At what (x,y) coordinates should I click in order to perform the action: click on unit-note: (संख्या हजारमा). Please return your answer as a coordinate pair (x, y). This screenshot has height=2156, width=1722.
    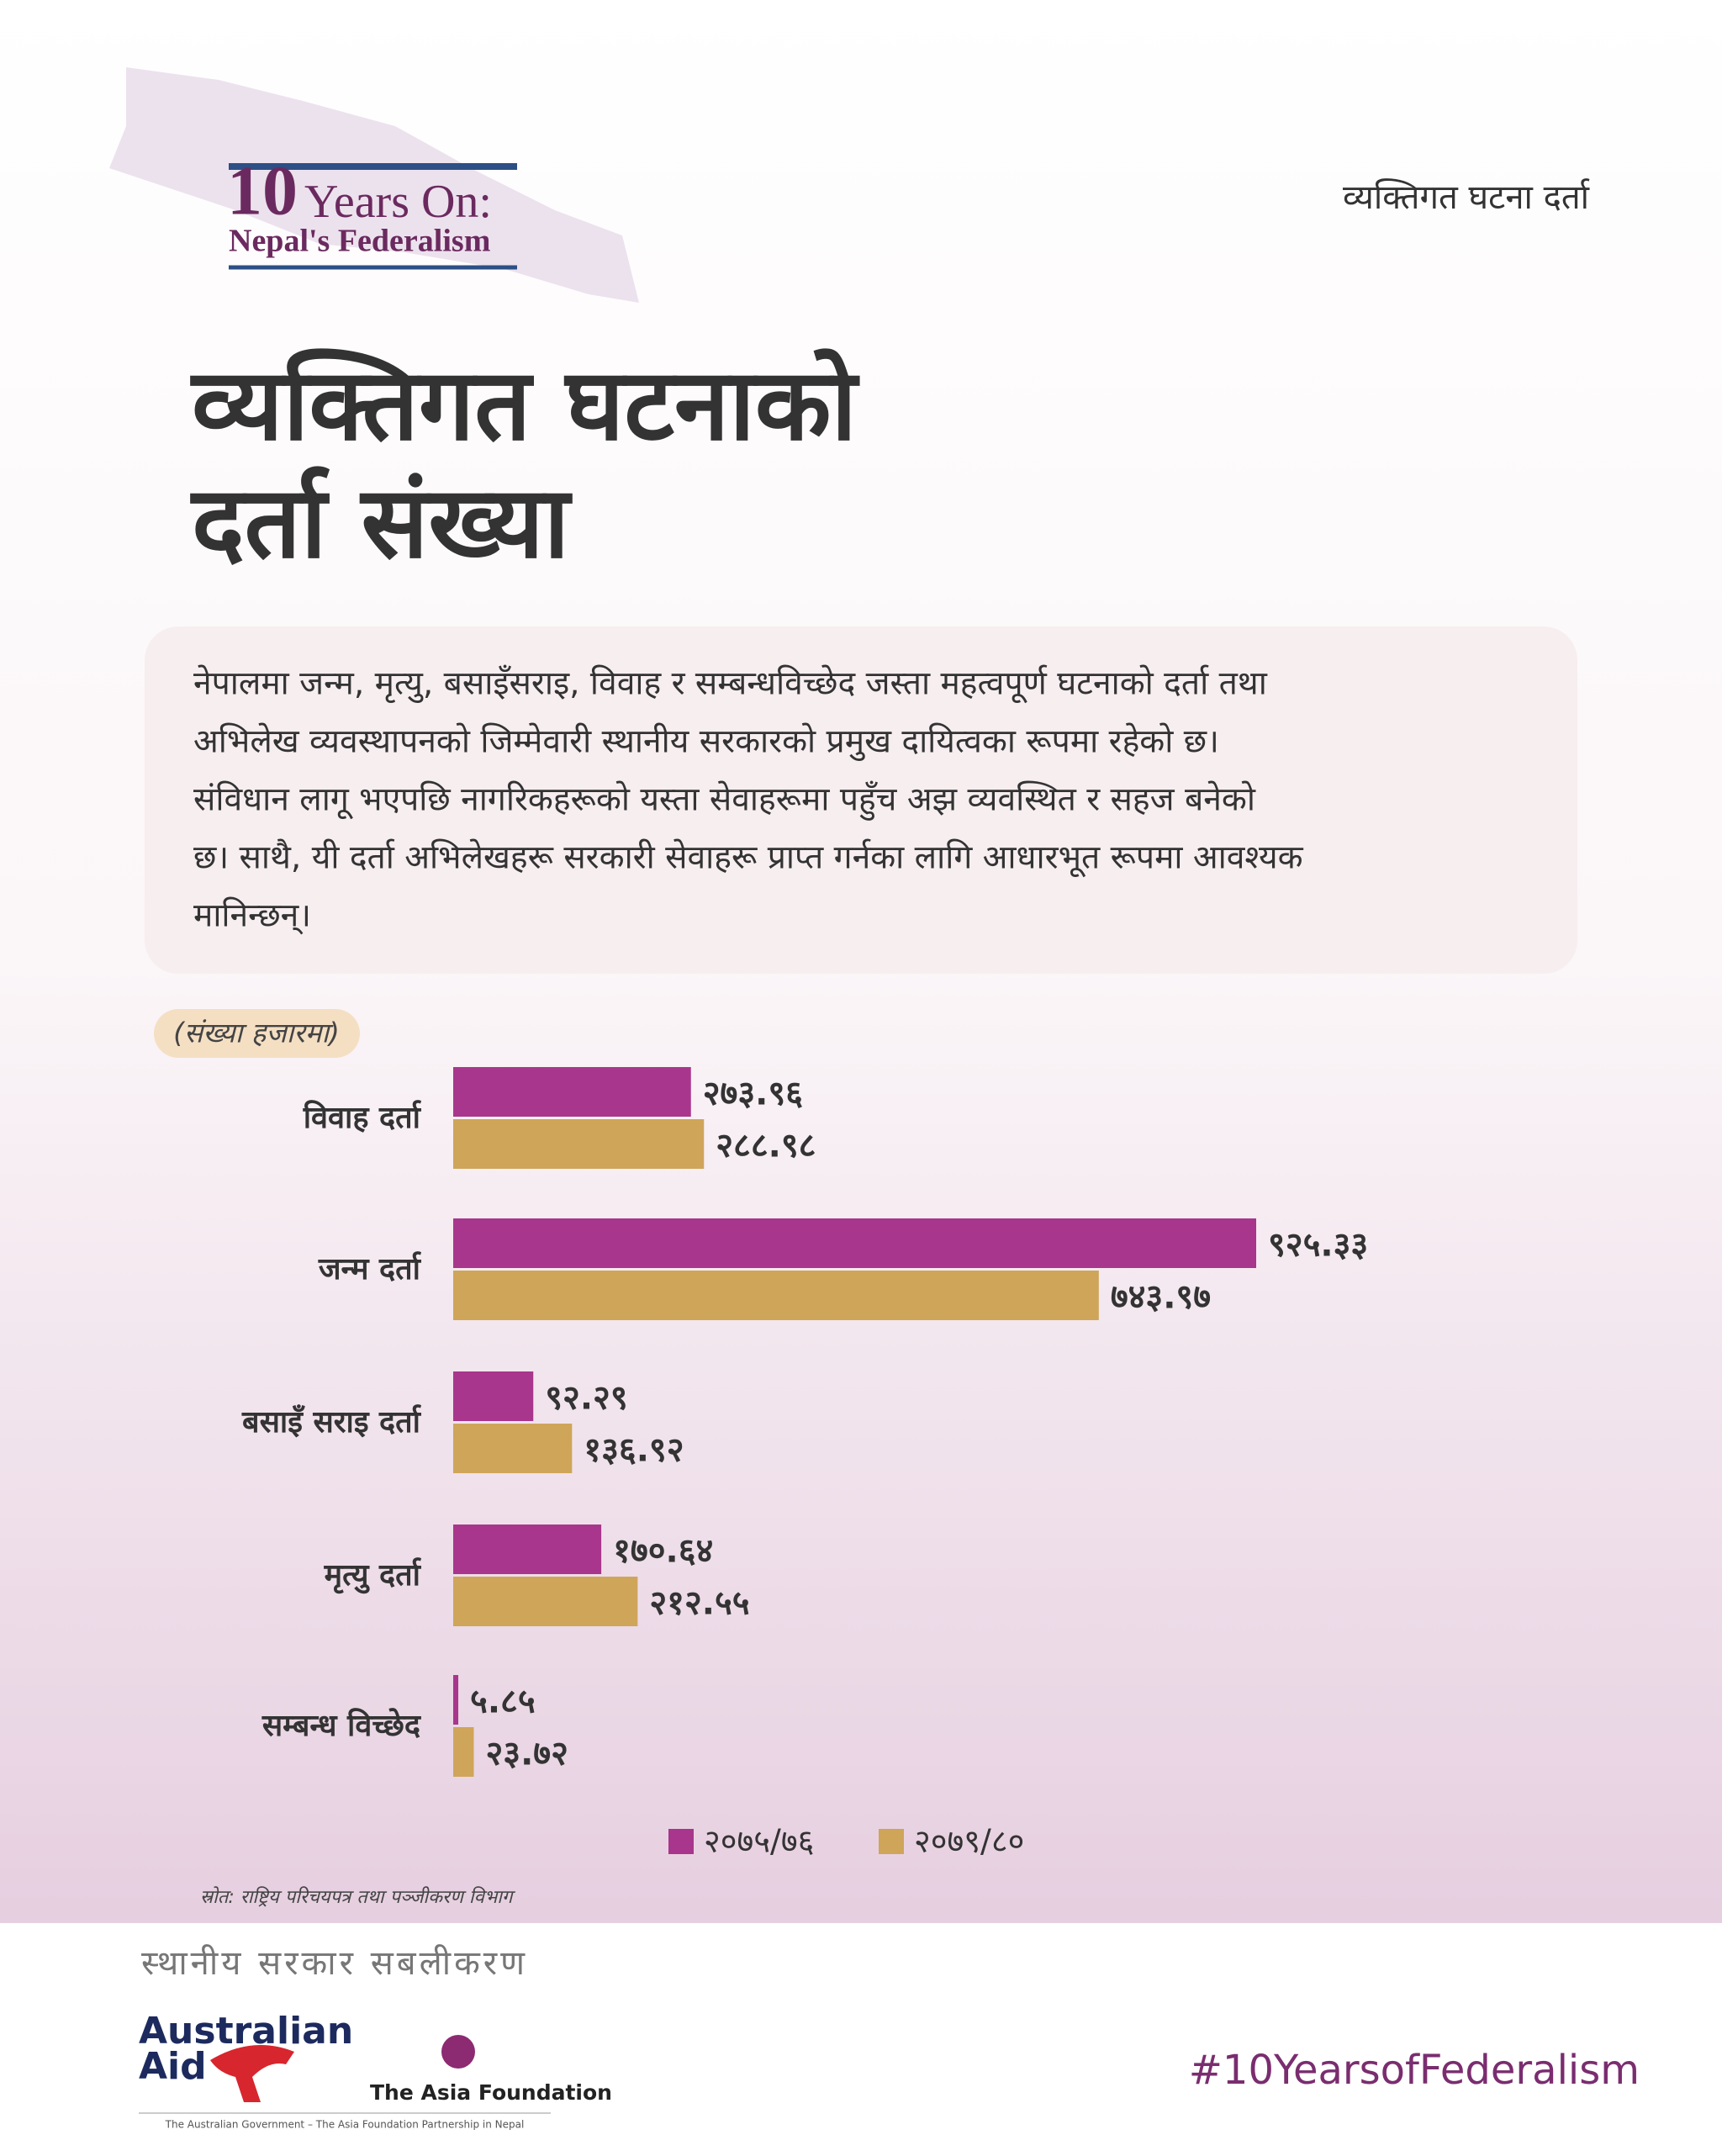
    Looking at the image, I should click on (256, 1033).